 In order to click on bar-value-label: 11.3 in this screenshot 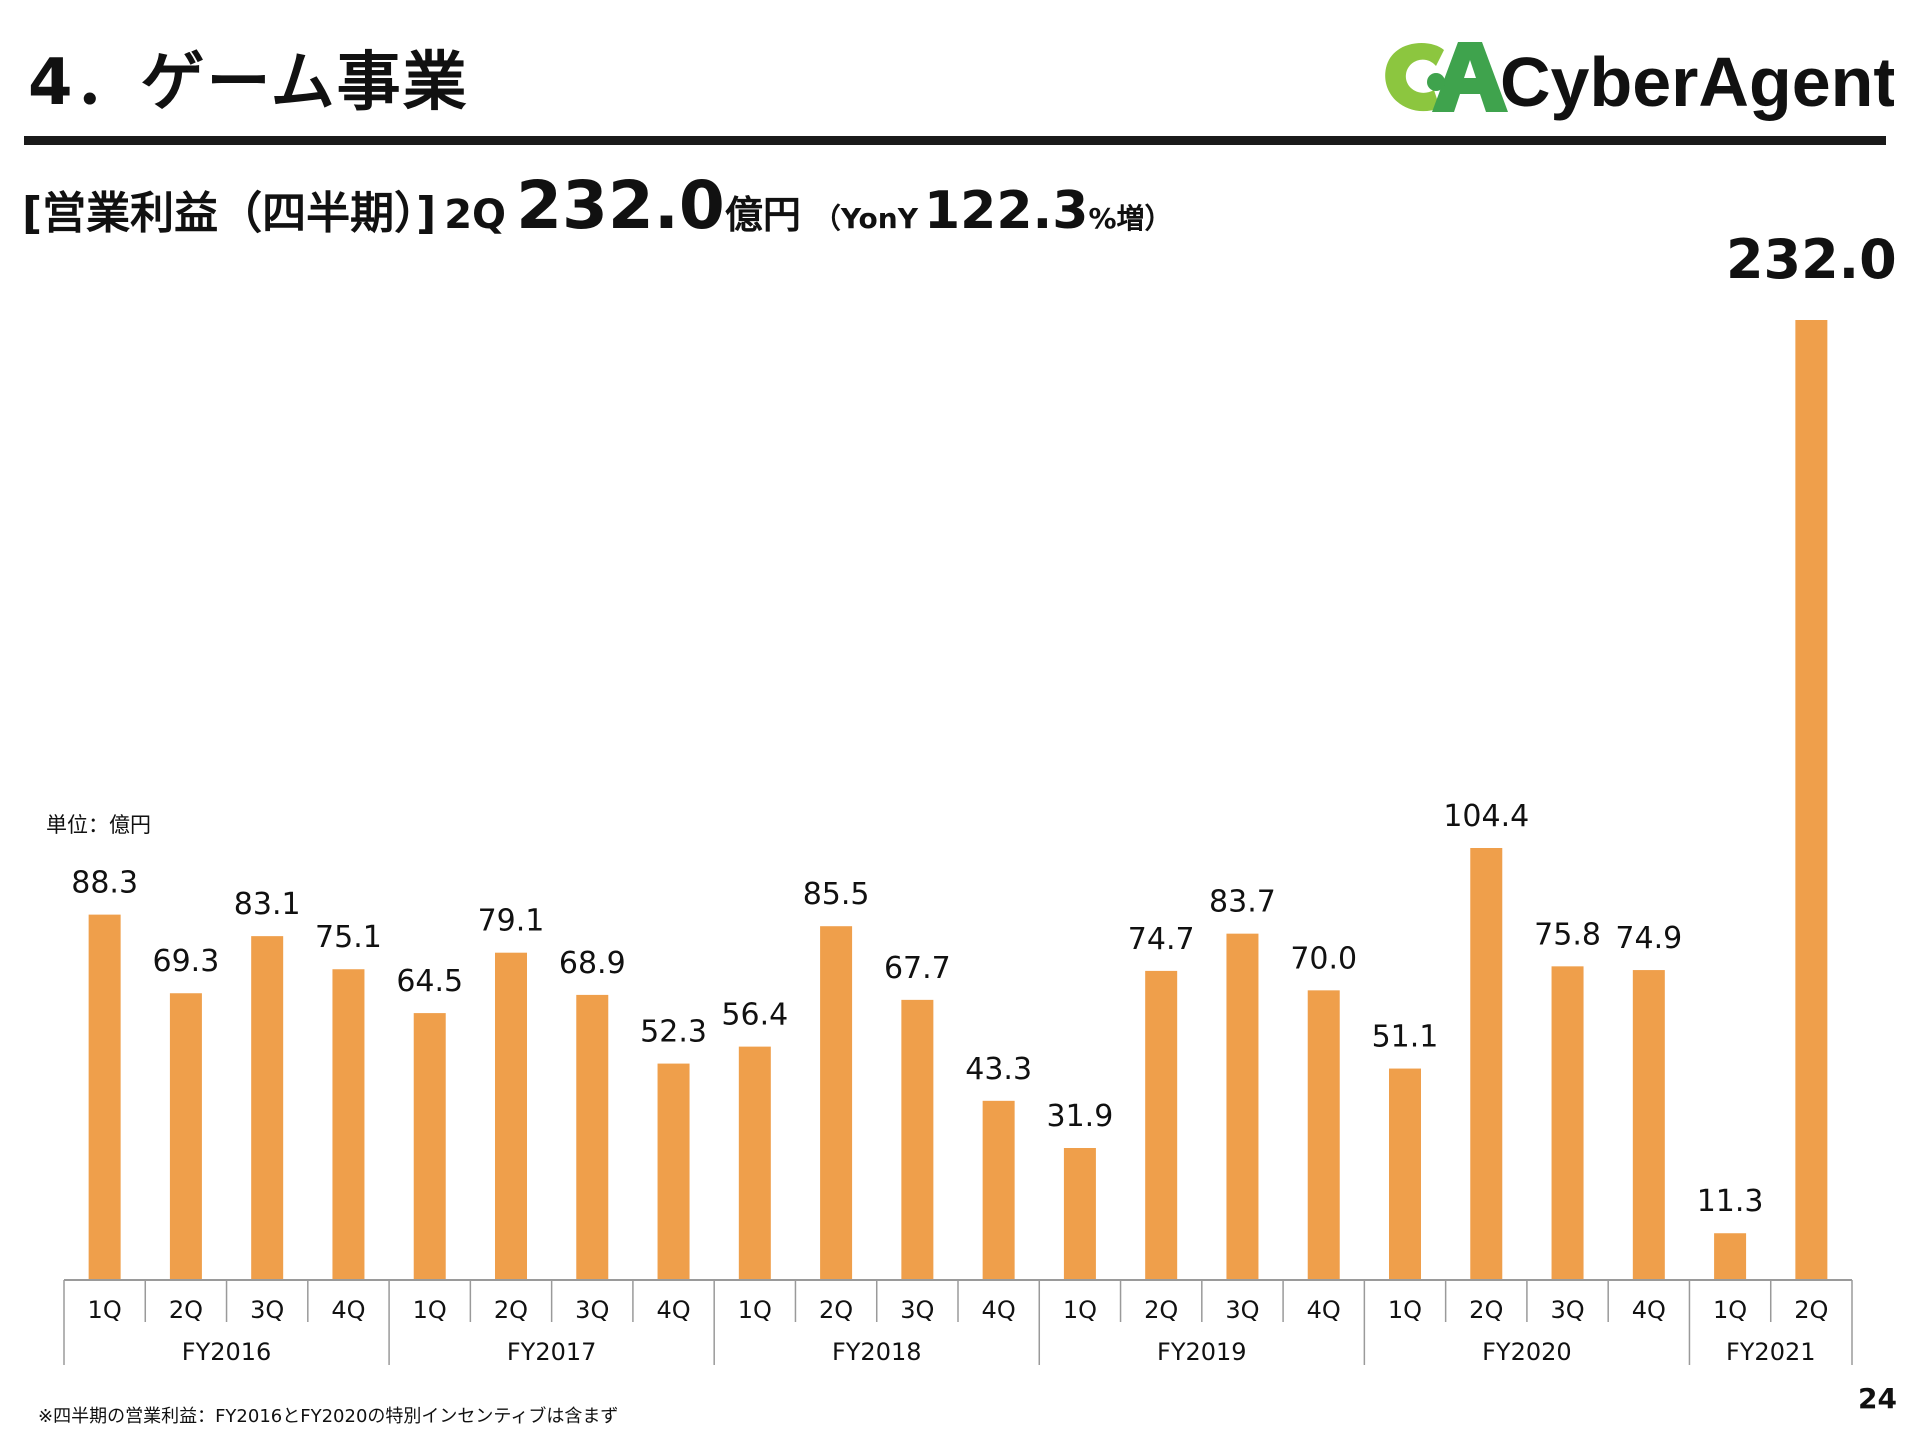, I will do `click(1730, 1201)`.